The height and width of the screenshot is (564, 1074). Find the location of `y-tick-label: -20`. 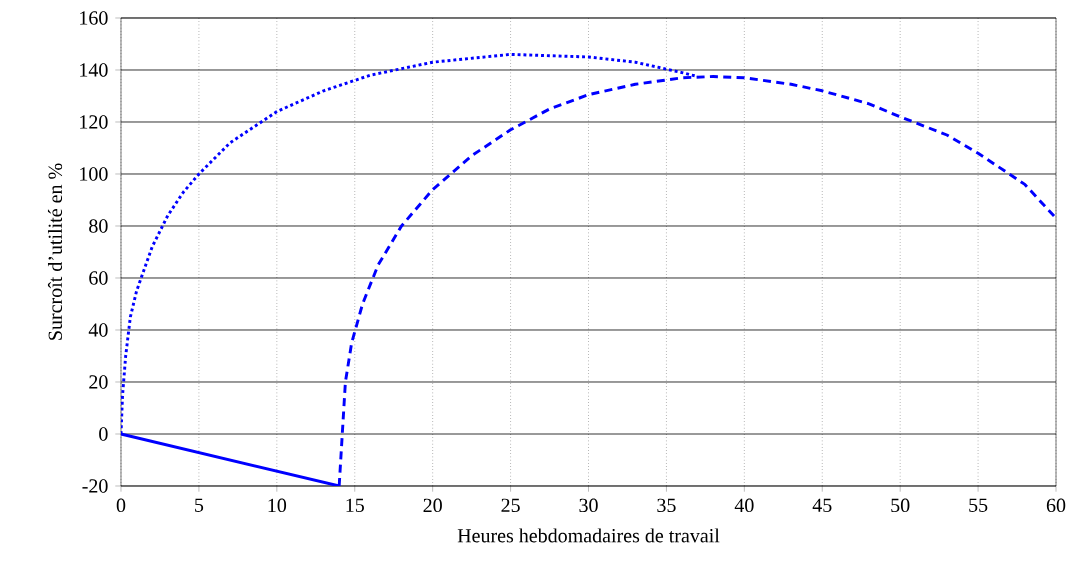

y-tick-label: -20 is located at coordinates (95, 486).